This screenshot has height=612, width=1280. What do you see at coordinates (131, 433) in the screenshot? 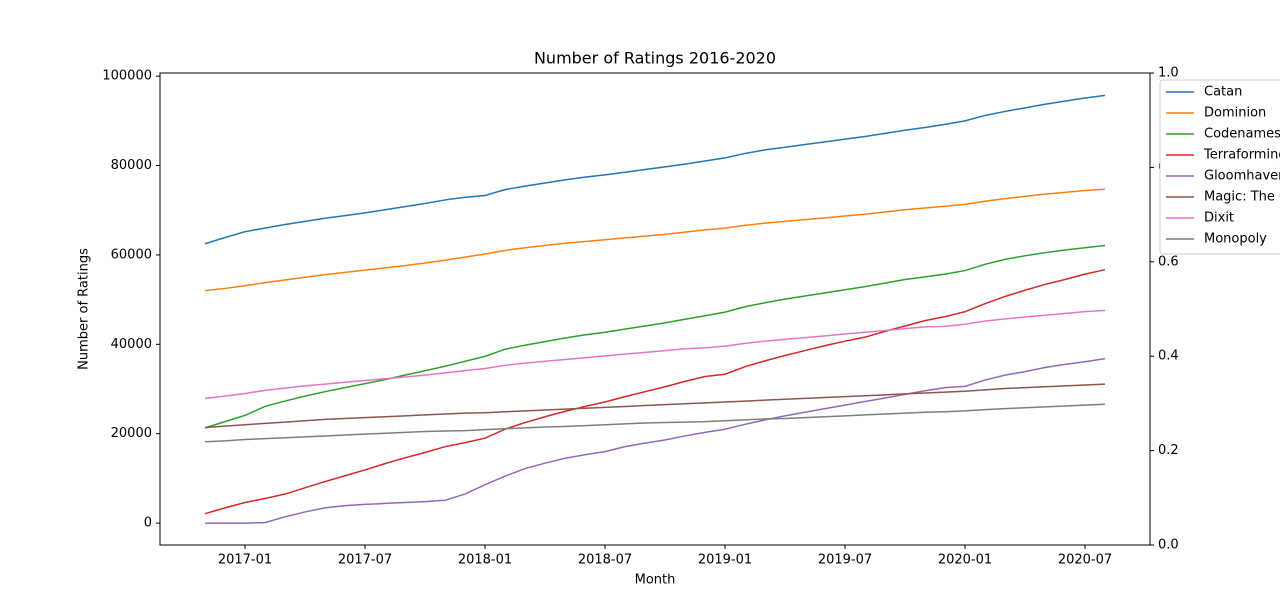
I see `y-tick-label: 20000` at bounding box center [131, 433].